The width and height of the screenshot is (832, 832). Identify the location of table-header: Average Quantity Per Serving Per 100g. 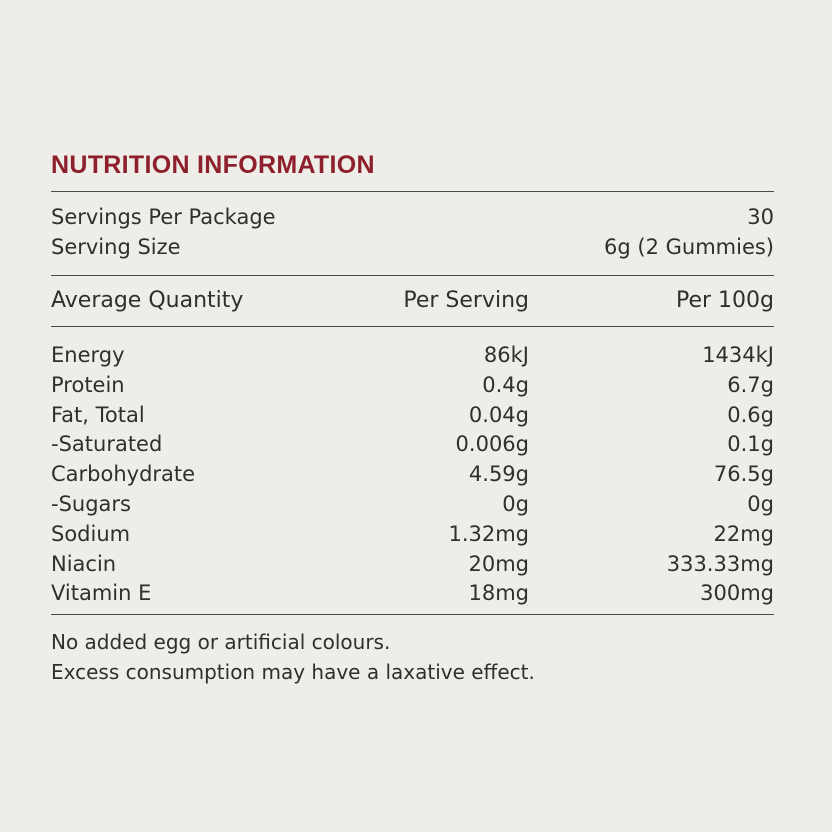
(412, 301).